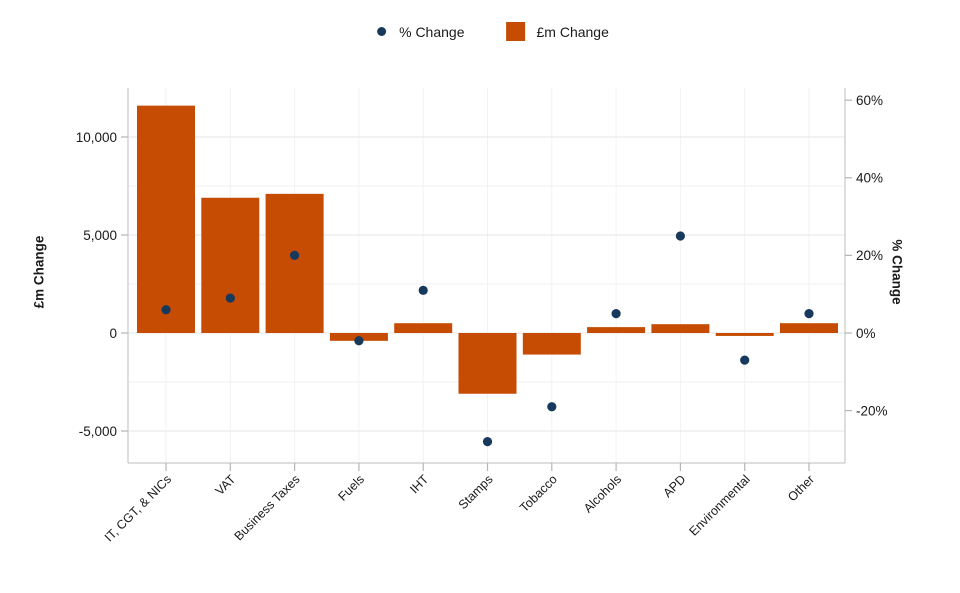  I want to click on x-axis-category-label: Tobacco, so click(538, 493).